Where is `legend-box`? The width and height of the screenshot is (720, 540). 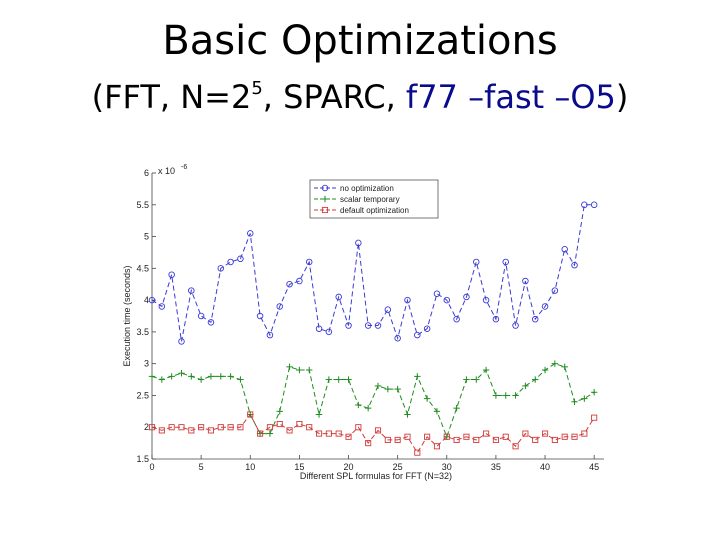 legend-box is located at coordinates (374, 199).